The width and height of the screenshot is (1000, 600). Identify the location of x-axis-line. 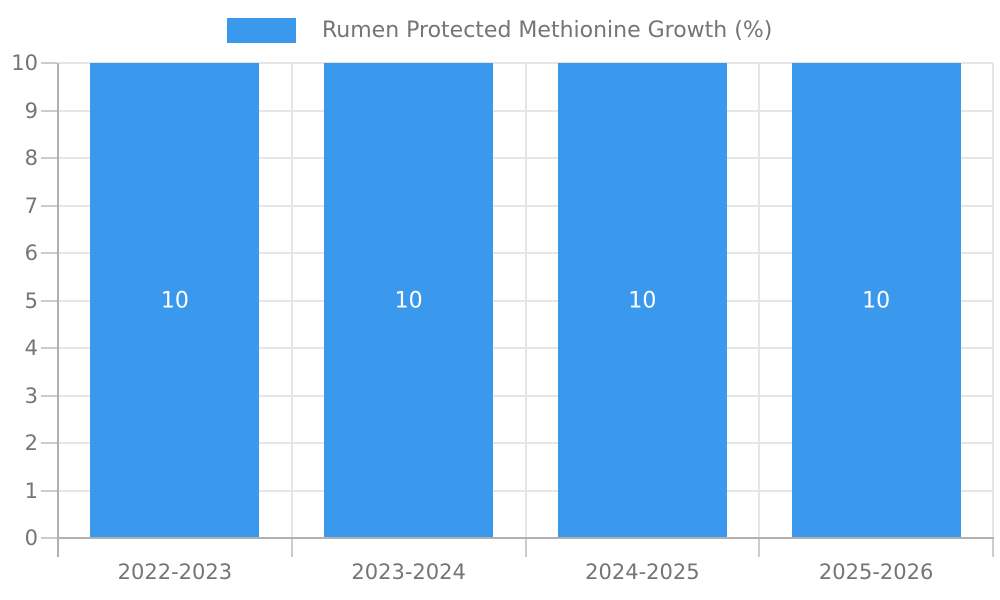
(525, 538).